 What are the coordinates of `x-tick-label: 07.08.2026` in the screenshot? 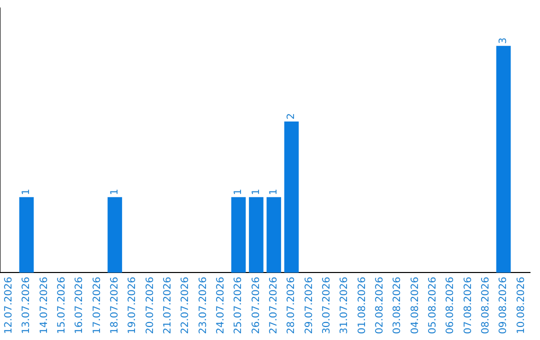 It's located at (468, 305).